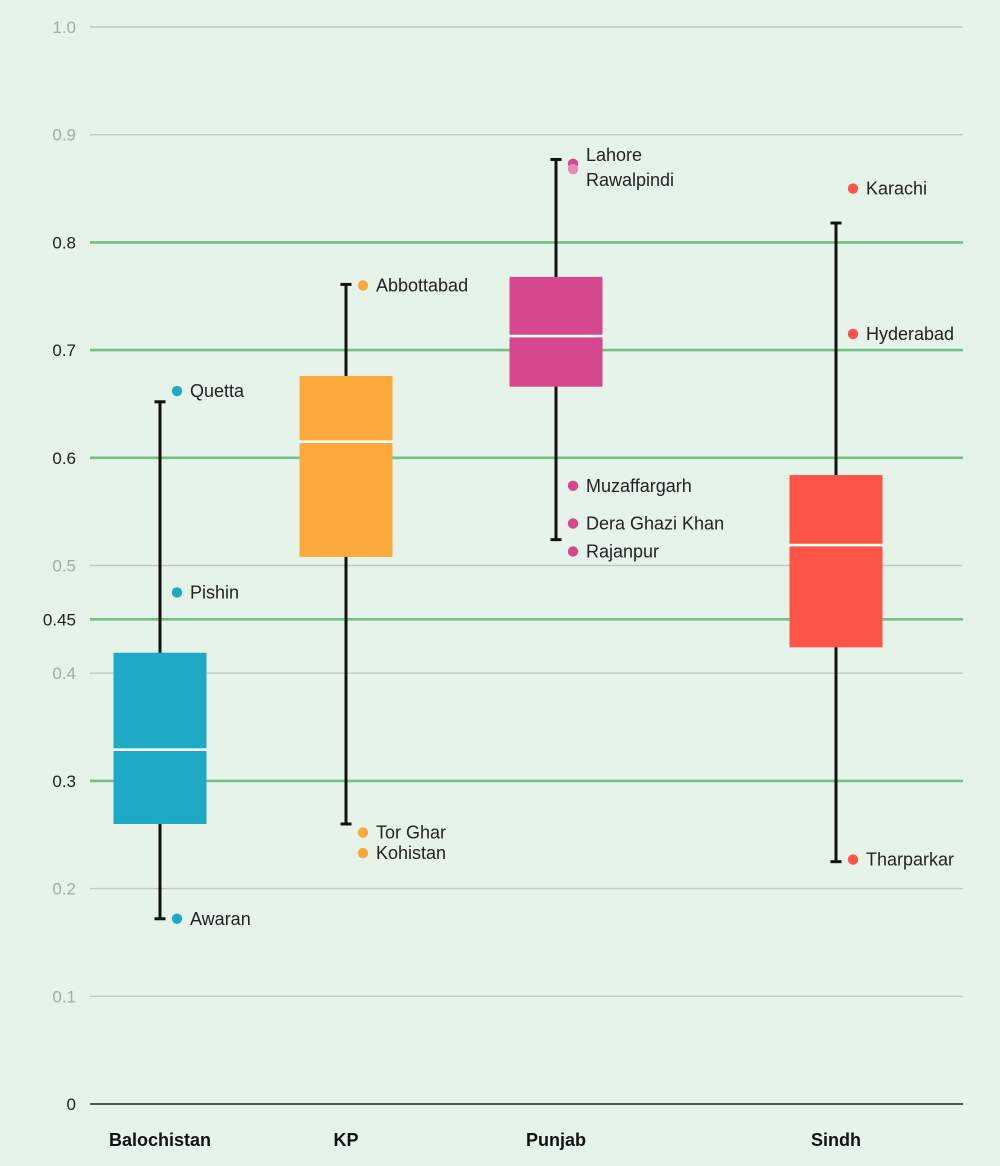 The width and height of the screenshot is (1000, 1166). What do you see at coordinates (177, 918) in the screenshot?
I see `point-awaran` at bounding box center [177, 918].